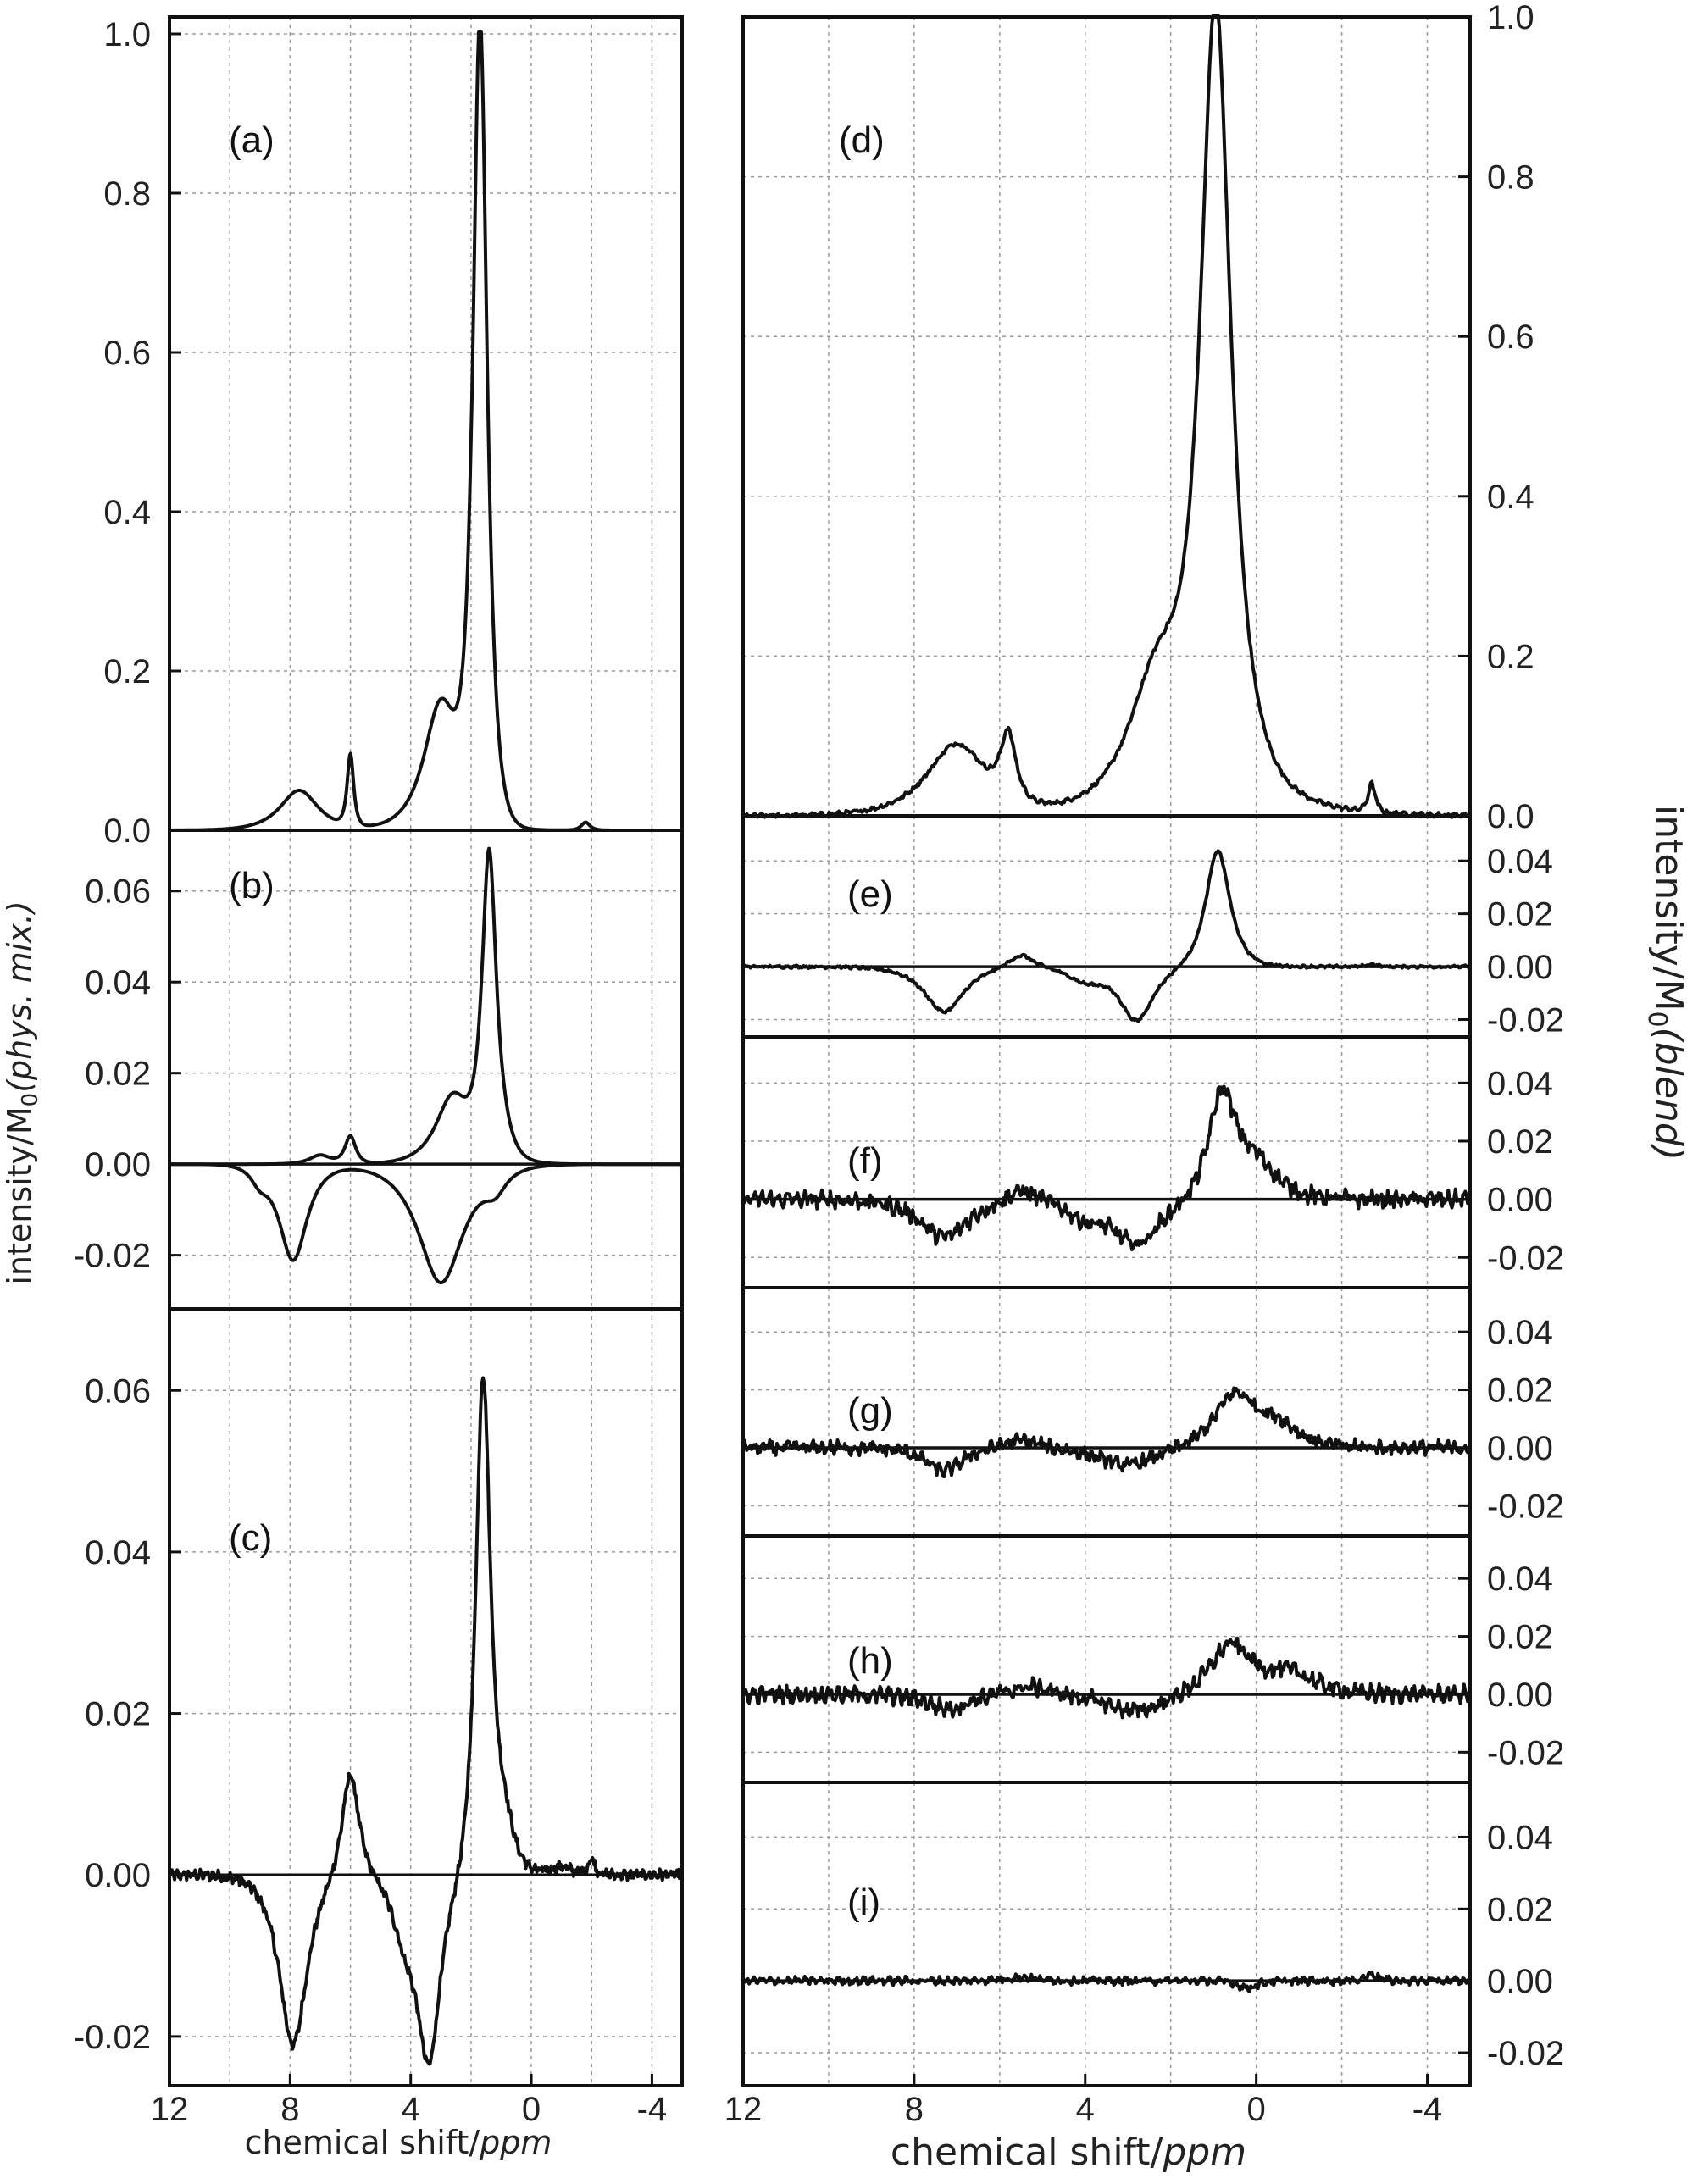 This screenshot has height=2184, width=1687. I want to click on panel-label-a: (a), so click(252, 140).